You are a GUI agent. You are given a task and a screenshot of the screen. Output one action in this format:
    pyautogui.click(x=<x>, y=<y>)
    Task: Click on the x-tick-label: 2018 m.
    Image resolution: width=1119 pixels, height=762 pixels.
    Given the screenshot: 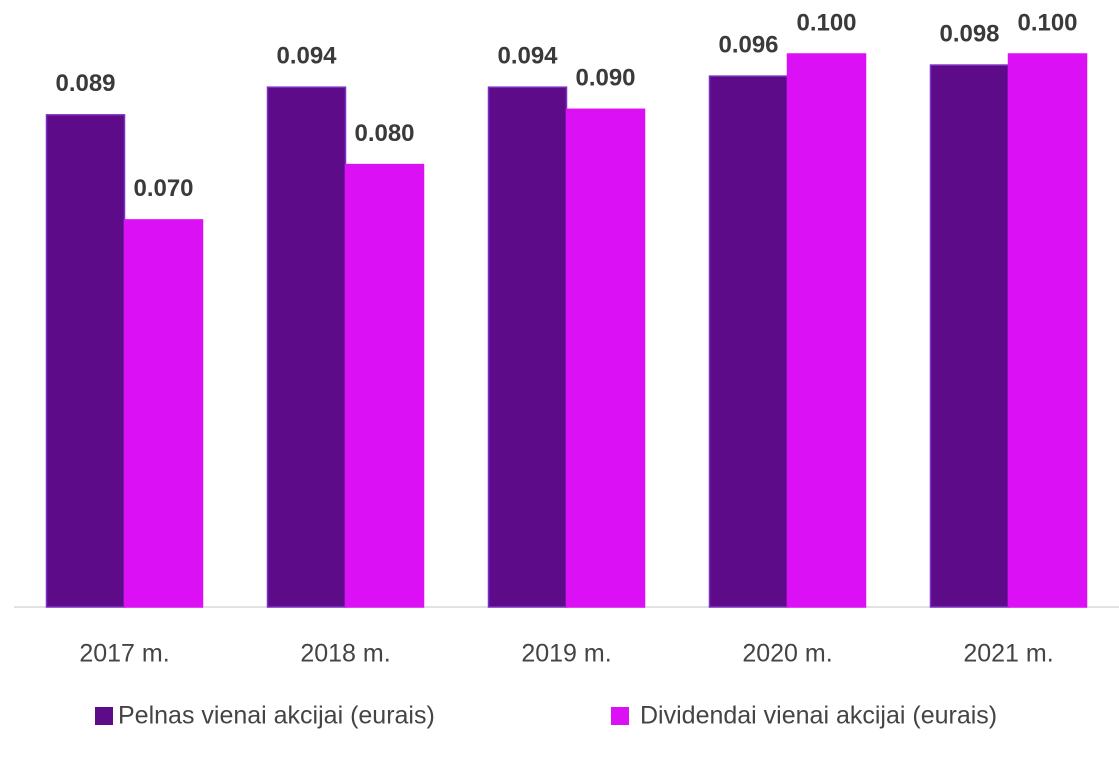 What is the action you would take?
    pyautogui.click(x=345, y=654)
    